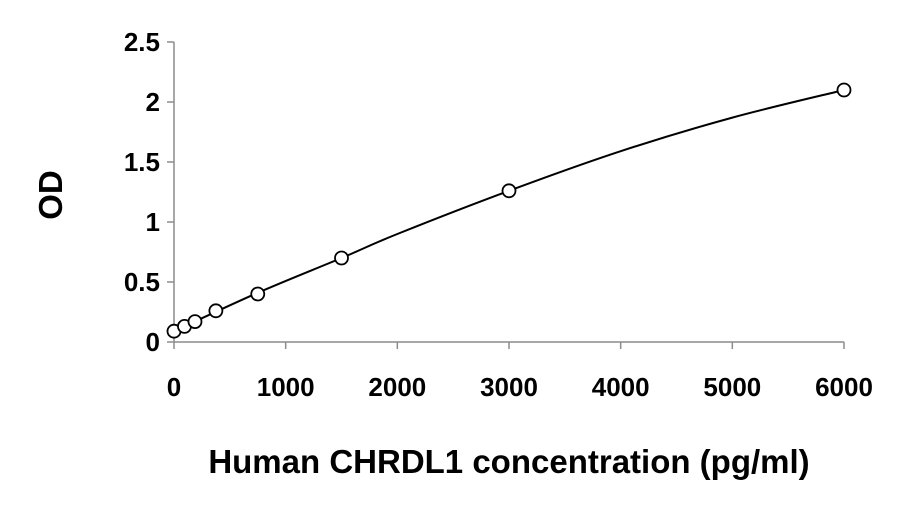 This screenshot has width=919, height=509. Describe the element at coordinates (844, 387) in the screenshot. I see `x-tick-label: 6000` at that location.